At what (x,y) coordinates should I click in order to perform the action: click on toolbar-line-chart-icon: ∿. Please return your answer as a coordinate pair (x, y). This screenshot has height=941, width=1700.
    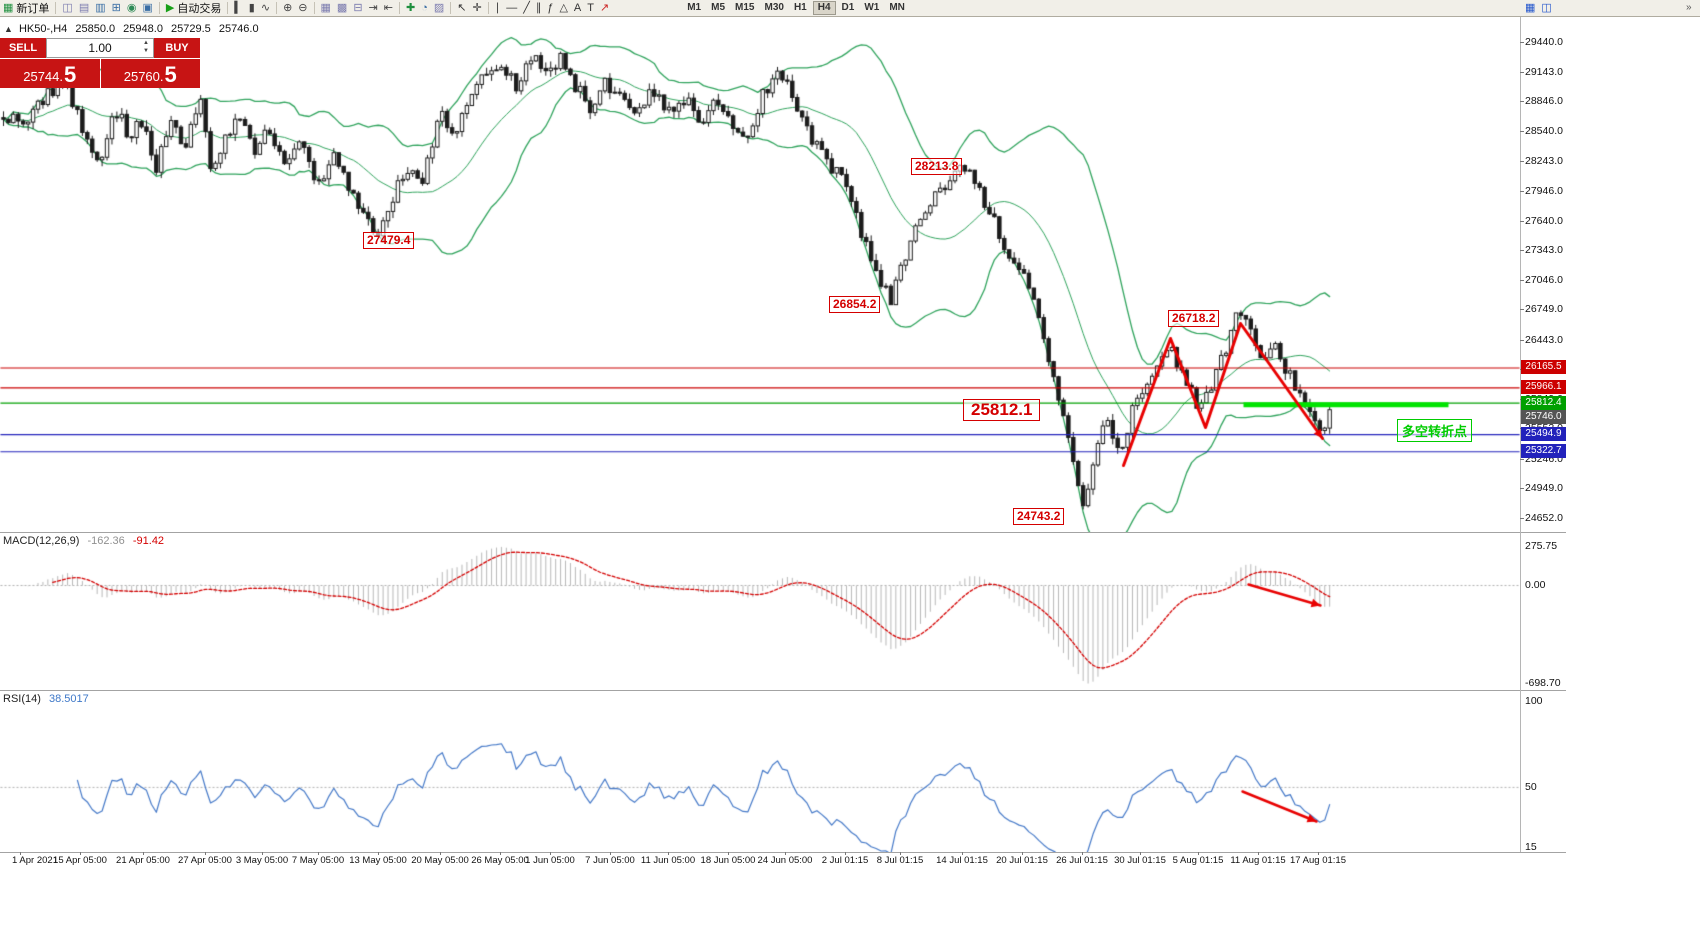
    Looking at the image, I should click on (265, 8).